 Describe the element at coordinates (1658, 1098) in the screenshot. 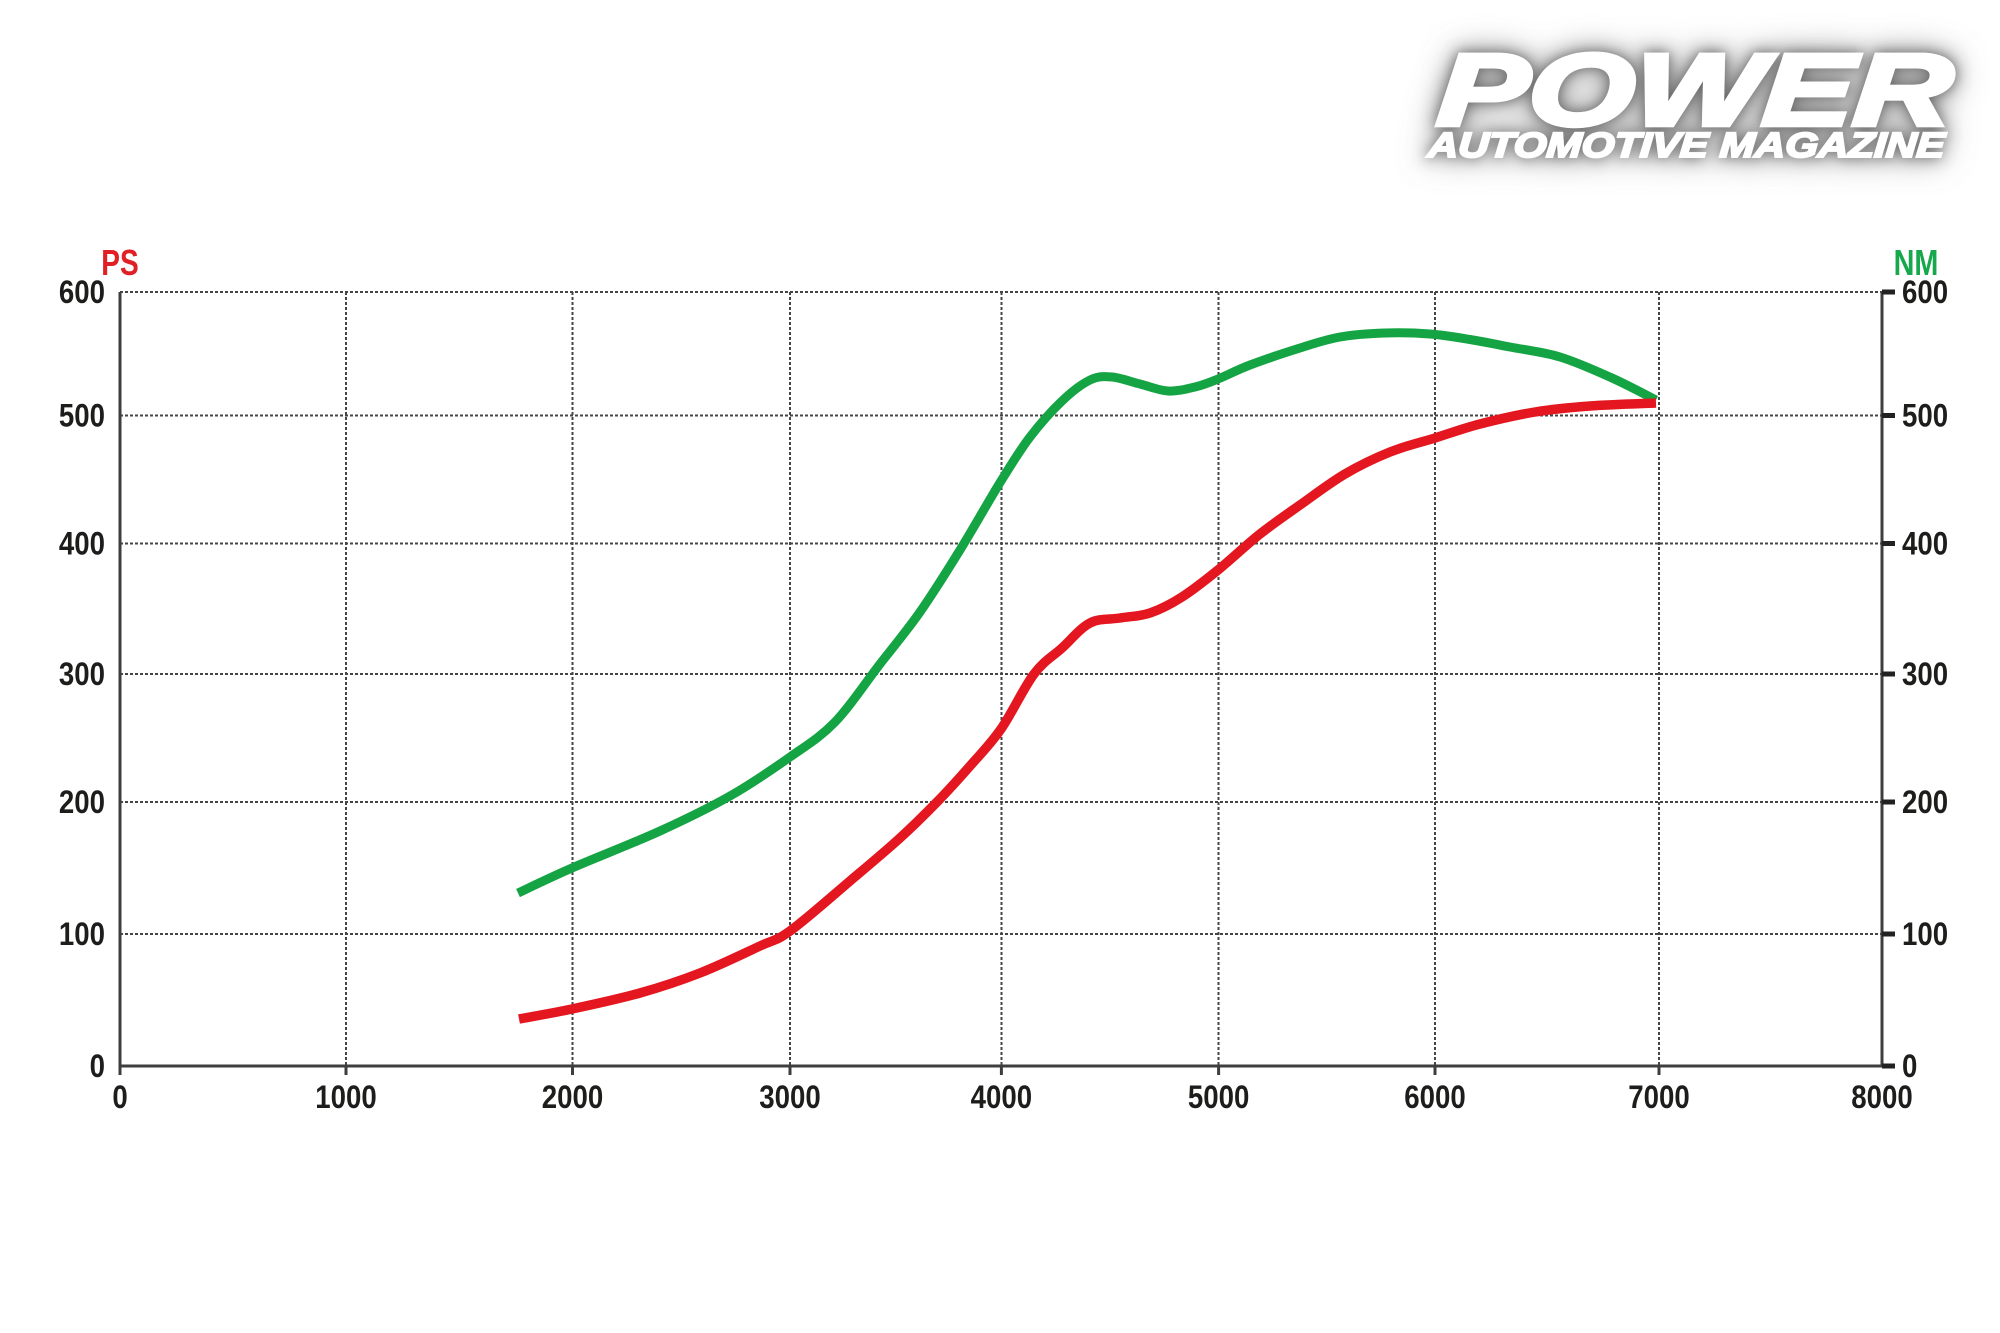

I see `svg-text: 7000` at that location.